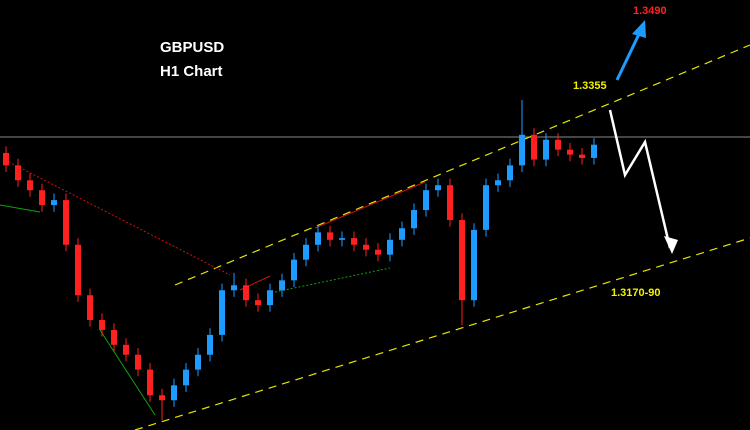 The width and height of the screenshot is (750, 430). I want to click on annotation: 1.3355, so click(590, 86).